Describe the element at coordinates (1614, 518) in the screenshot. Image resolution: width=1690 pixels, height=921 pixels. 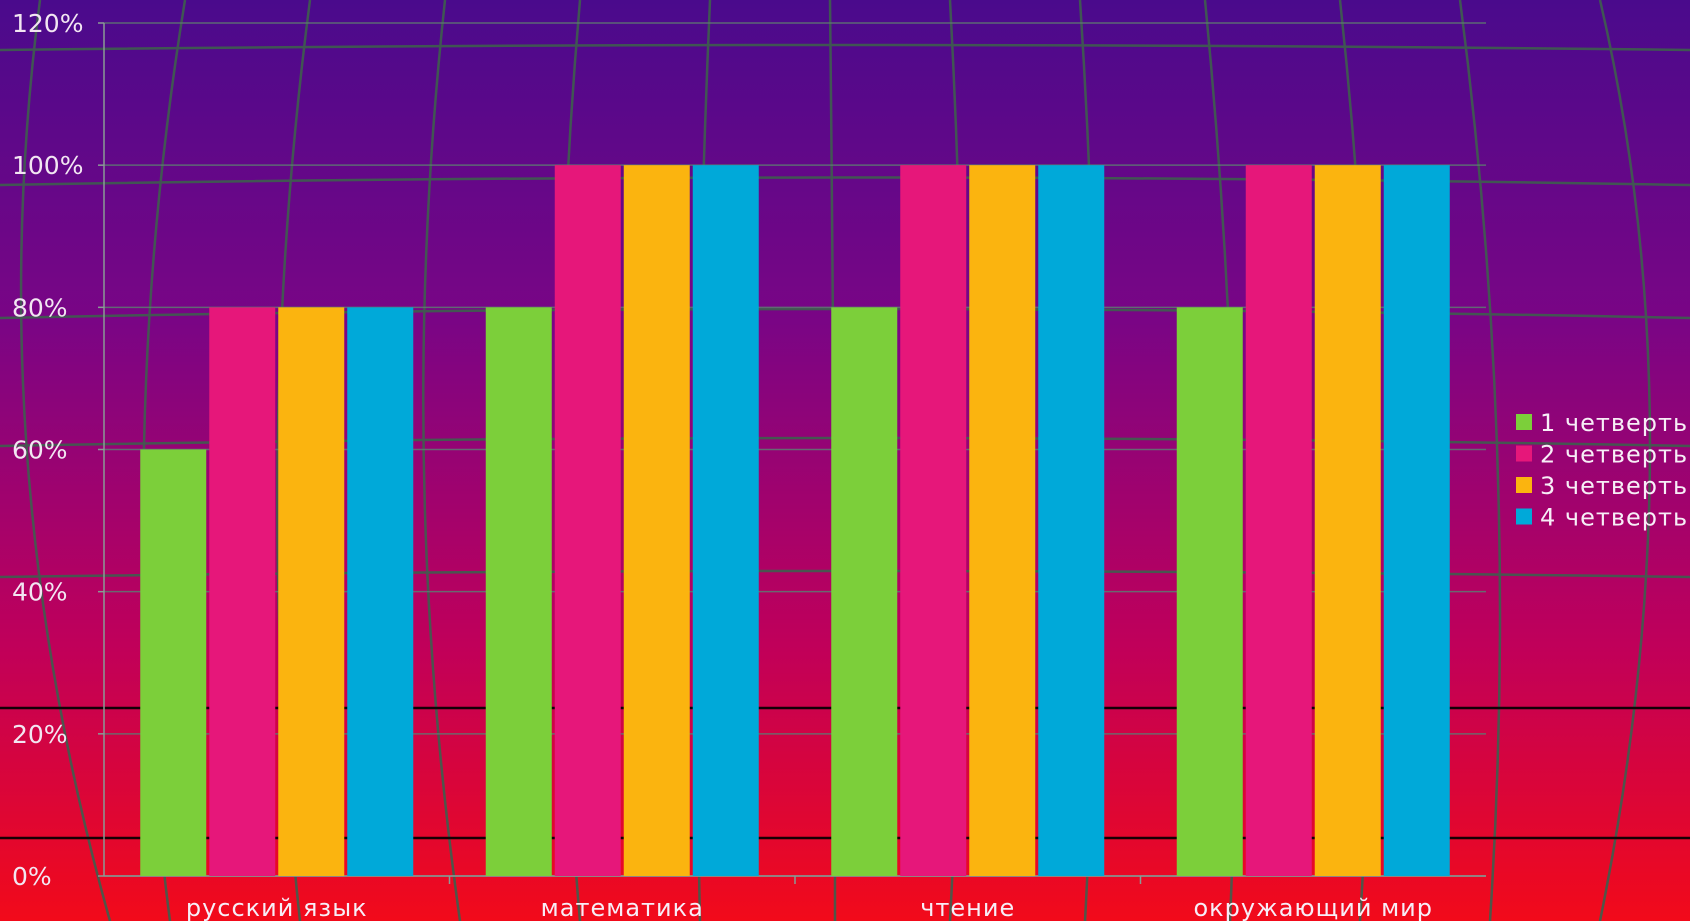
I see `legend-label-4: 4 четверть` at that location.